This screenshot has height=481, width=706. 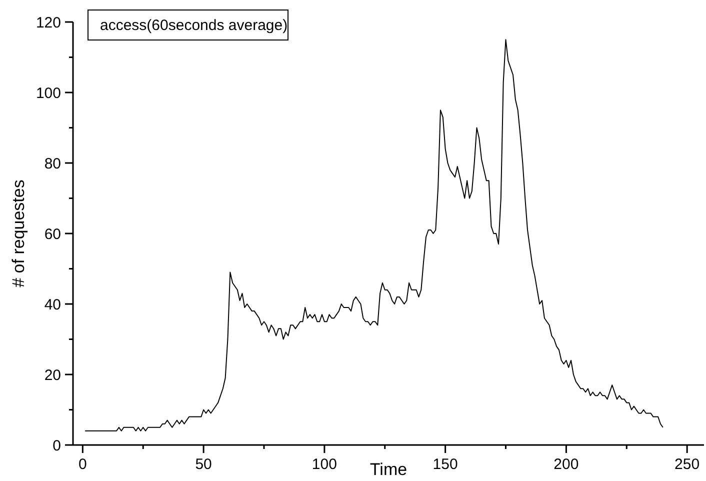 What do you see at coordinates (389, 469) in the screenshot?
I see `x-axis-title: Time` at bounding box center [389, 469].